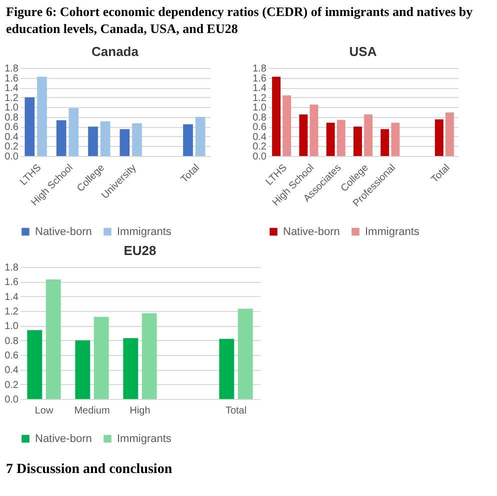  What do you see at coordinates (116, 51) in the screenshot?
I see `chart-title: Canada` at bounding box center [116, 51].